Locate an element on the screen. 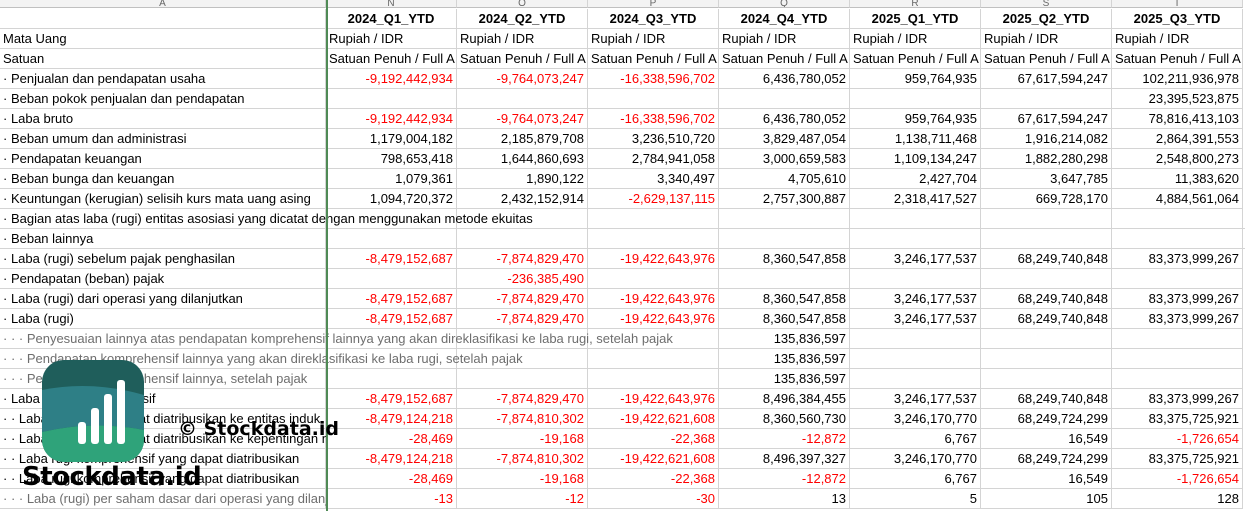  value-cell: 4,884,561,064 is located at coordinates (1177, 199).